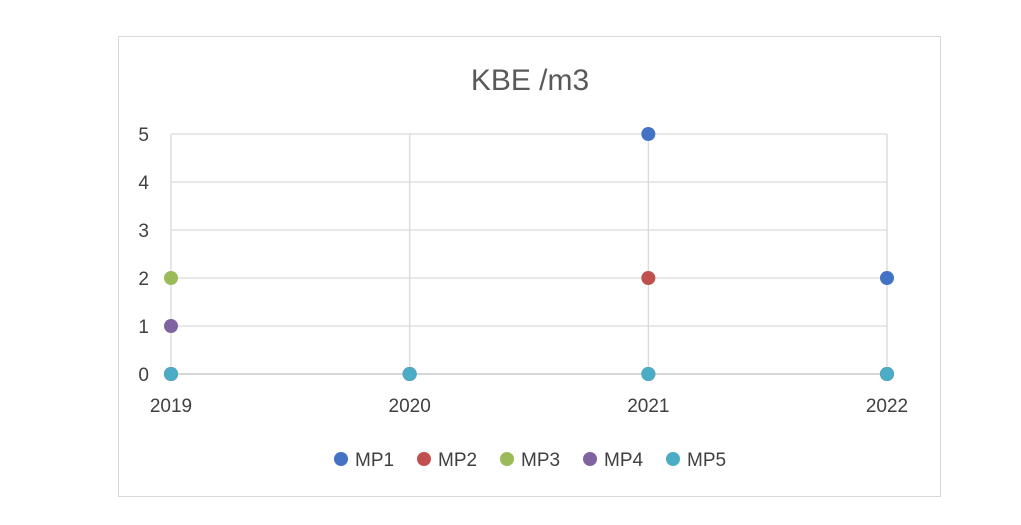 The height and width of the screenshot is (525, 1021). I want to click on legend-item-mp1: MP1, so click(364, 460).